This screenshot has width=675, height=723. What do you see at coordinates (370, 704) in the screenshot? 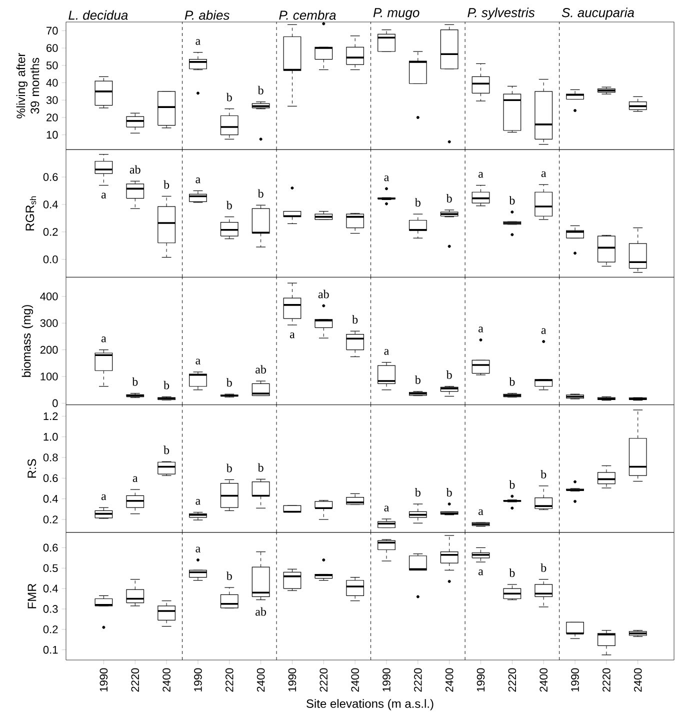
I see `x-axis-title: Site elevations (m a.s.l.)` at bounding box center [370, 704].